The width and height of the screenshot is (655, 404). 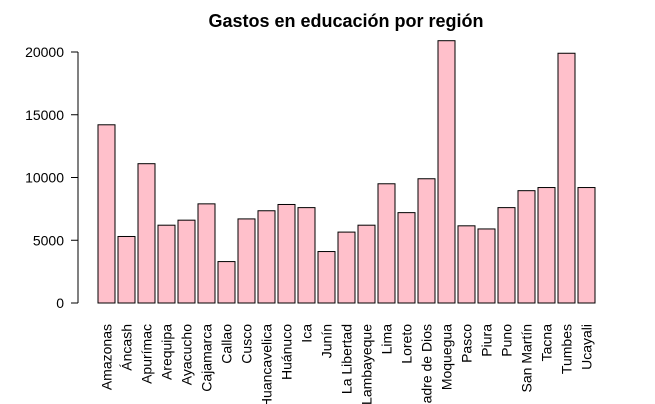 What do you see at coordinates (367, 364) in the screenshot?
I see `x-tick-label: Lambayeque` at bounding box center [367, 364].